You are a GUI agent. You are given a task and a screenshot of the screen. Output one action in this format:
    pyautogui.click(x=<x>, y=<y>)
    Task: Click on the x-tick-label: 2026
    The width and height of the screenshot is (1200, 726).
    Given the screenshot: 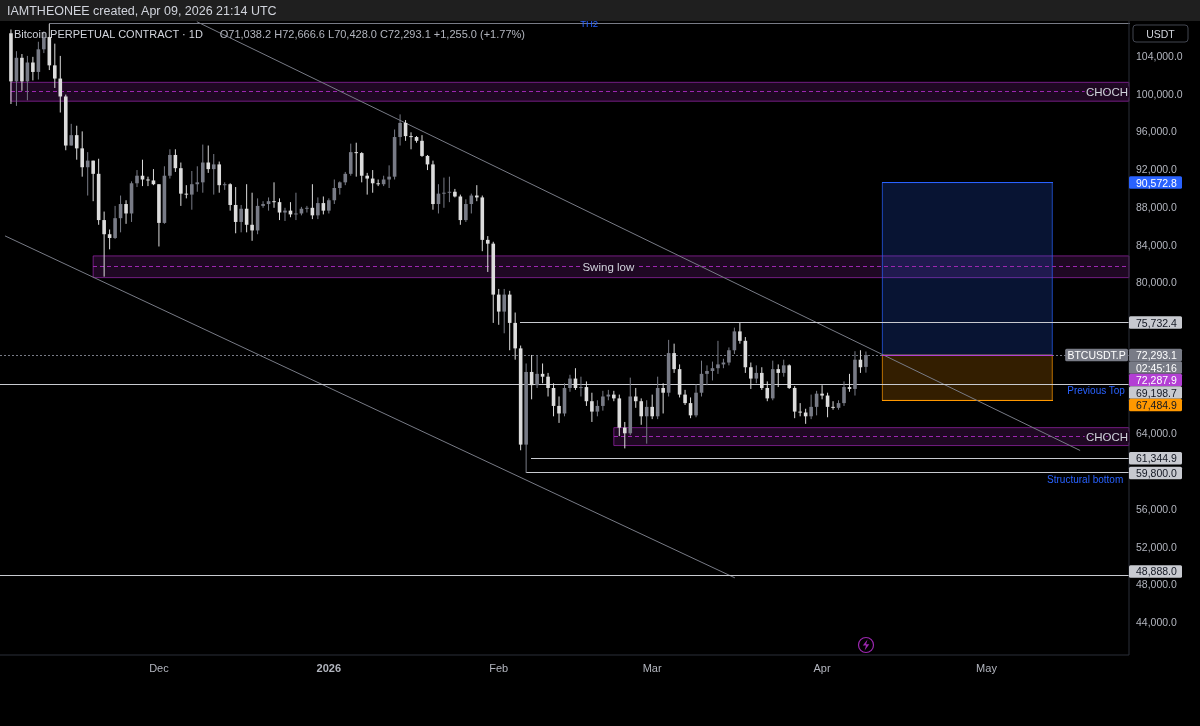 What is the action you would take?
    pyautogui.click(x=329, y=668)
    